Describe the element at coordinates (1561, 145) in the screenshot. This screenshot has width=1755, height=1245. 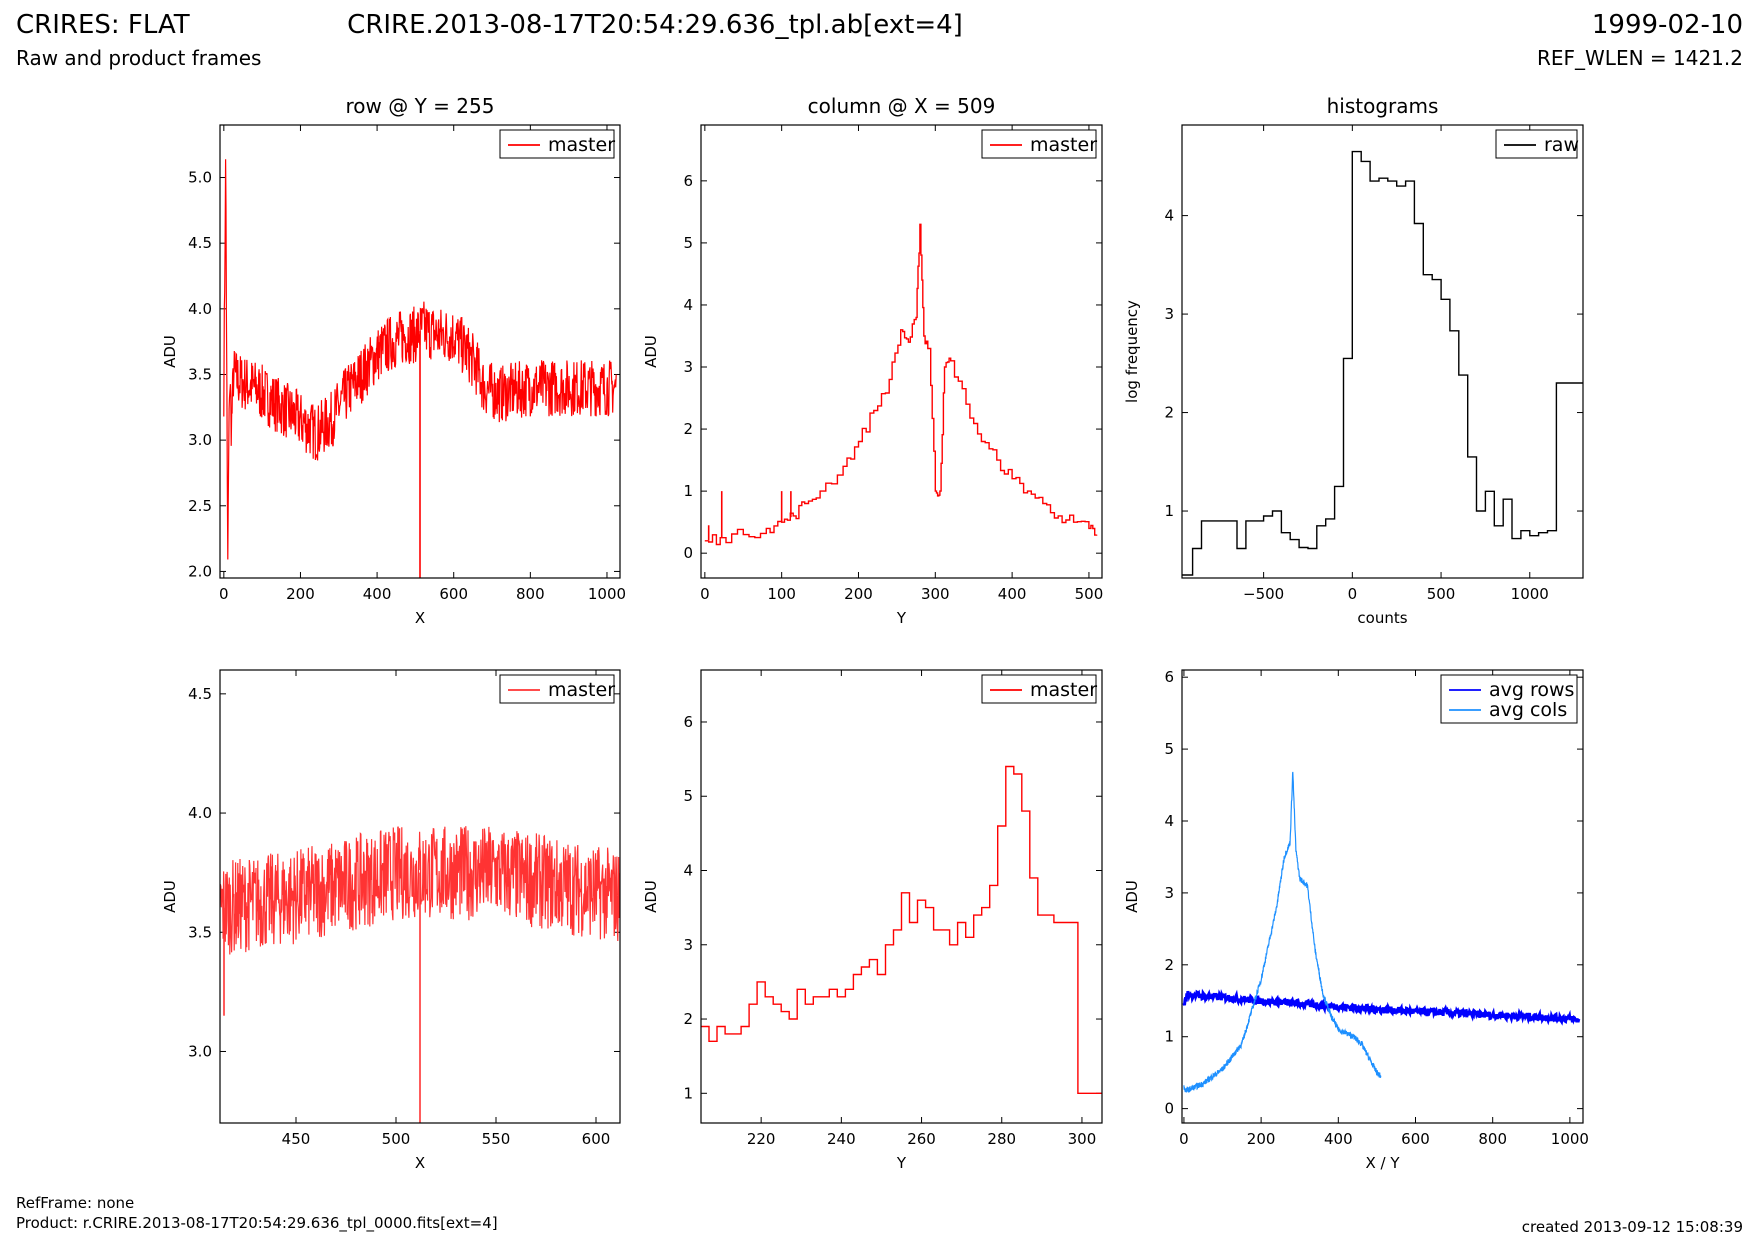
I see `legend-label: raw` at that location.